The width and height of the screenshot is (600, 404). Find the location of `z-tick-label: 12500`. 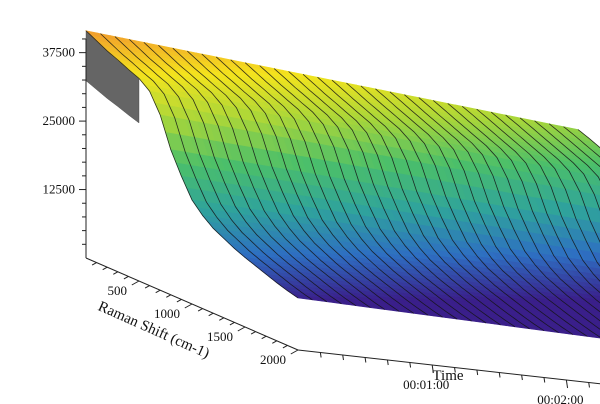

z-tick-label: 12500 is located at coordinates (59, 189).